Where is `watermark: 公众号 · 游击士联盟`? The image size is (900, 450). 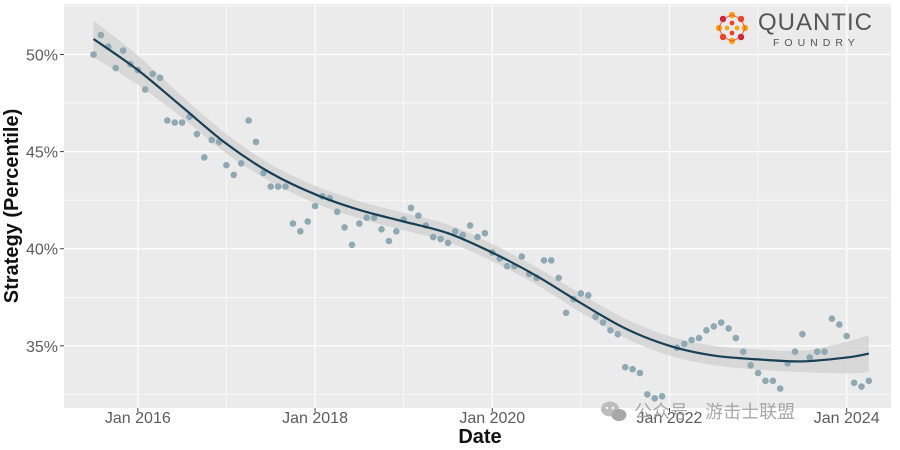 watermark: 公众号 · 游击士联盟 is located at coordinates (698, 412).